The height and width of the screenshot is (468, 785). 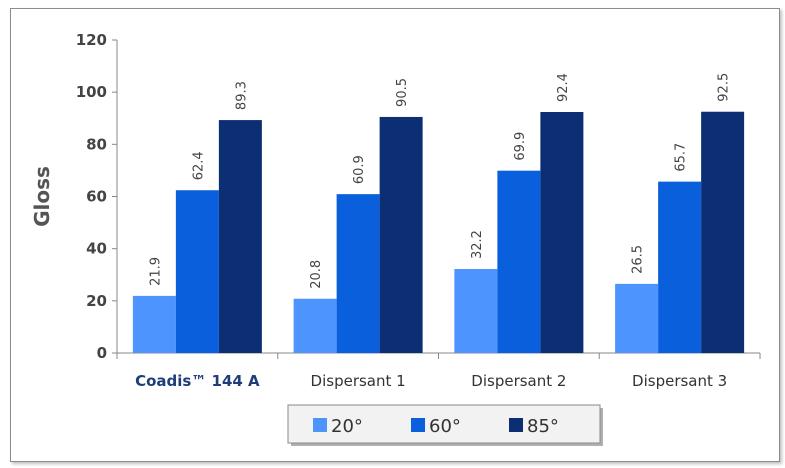 I want to click on data-label: 89.3, so click(x=241, y=95).